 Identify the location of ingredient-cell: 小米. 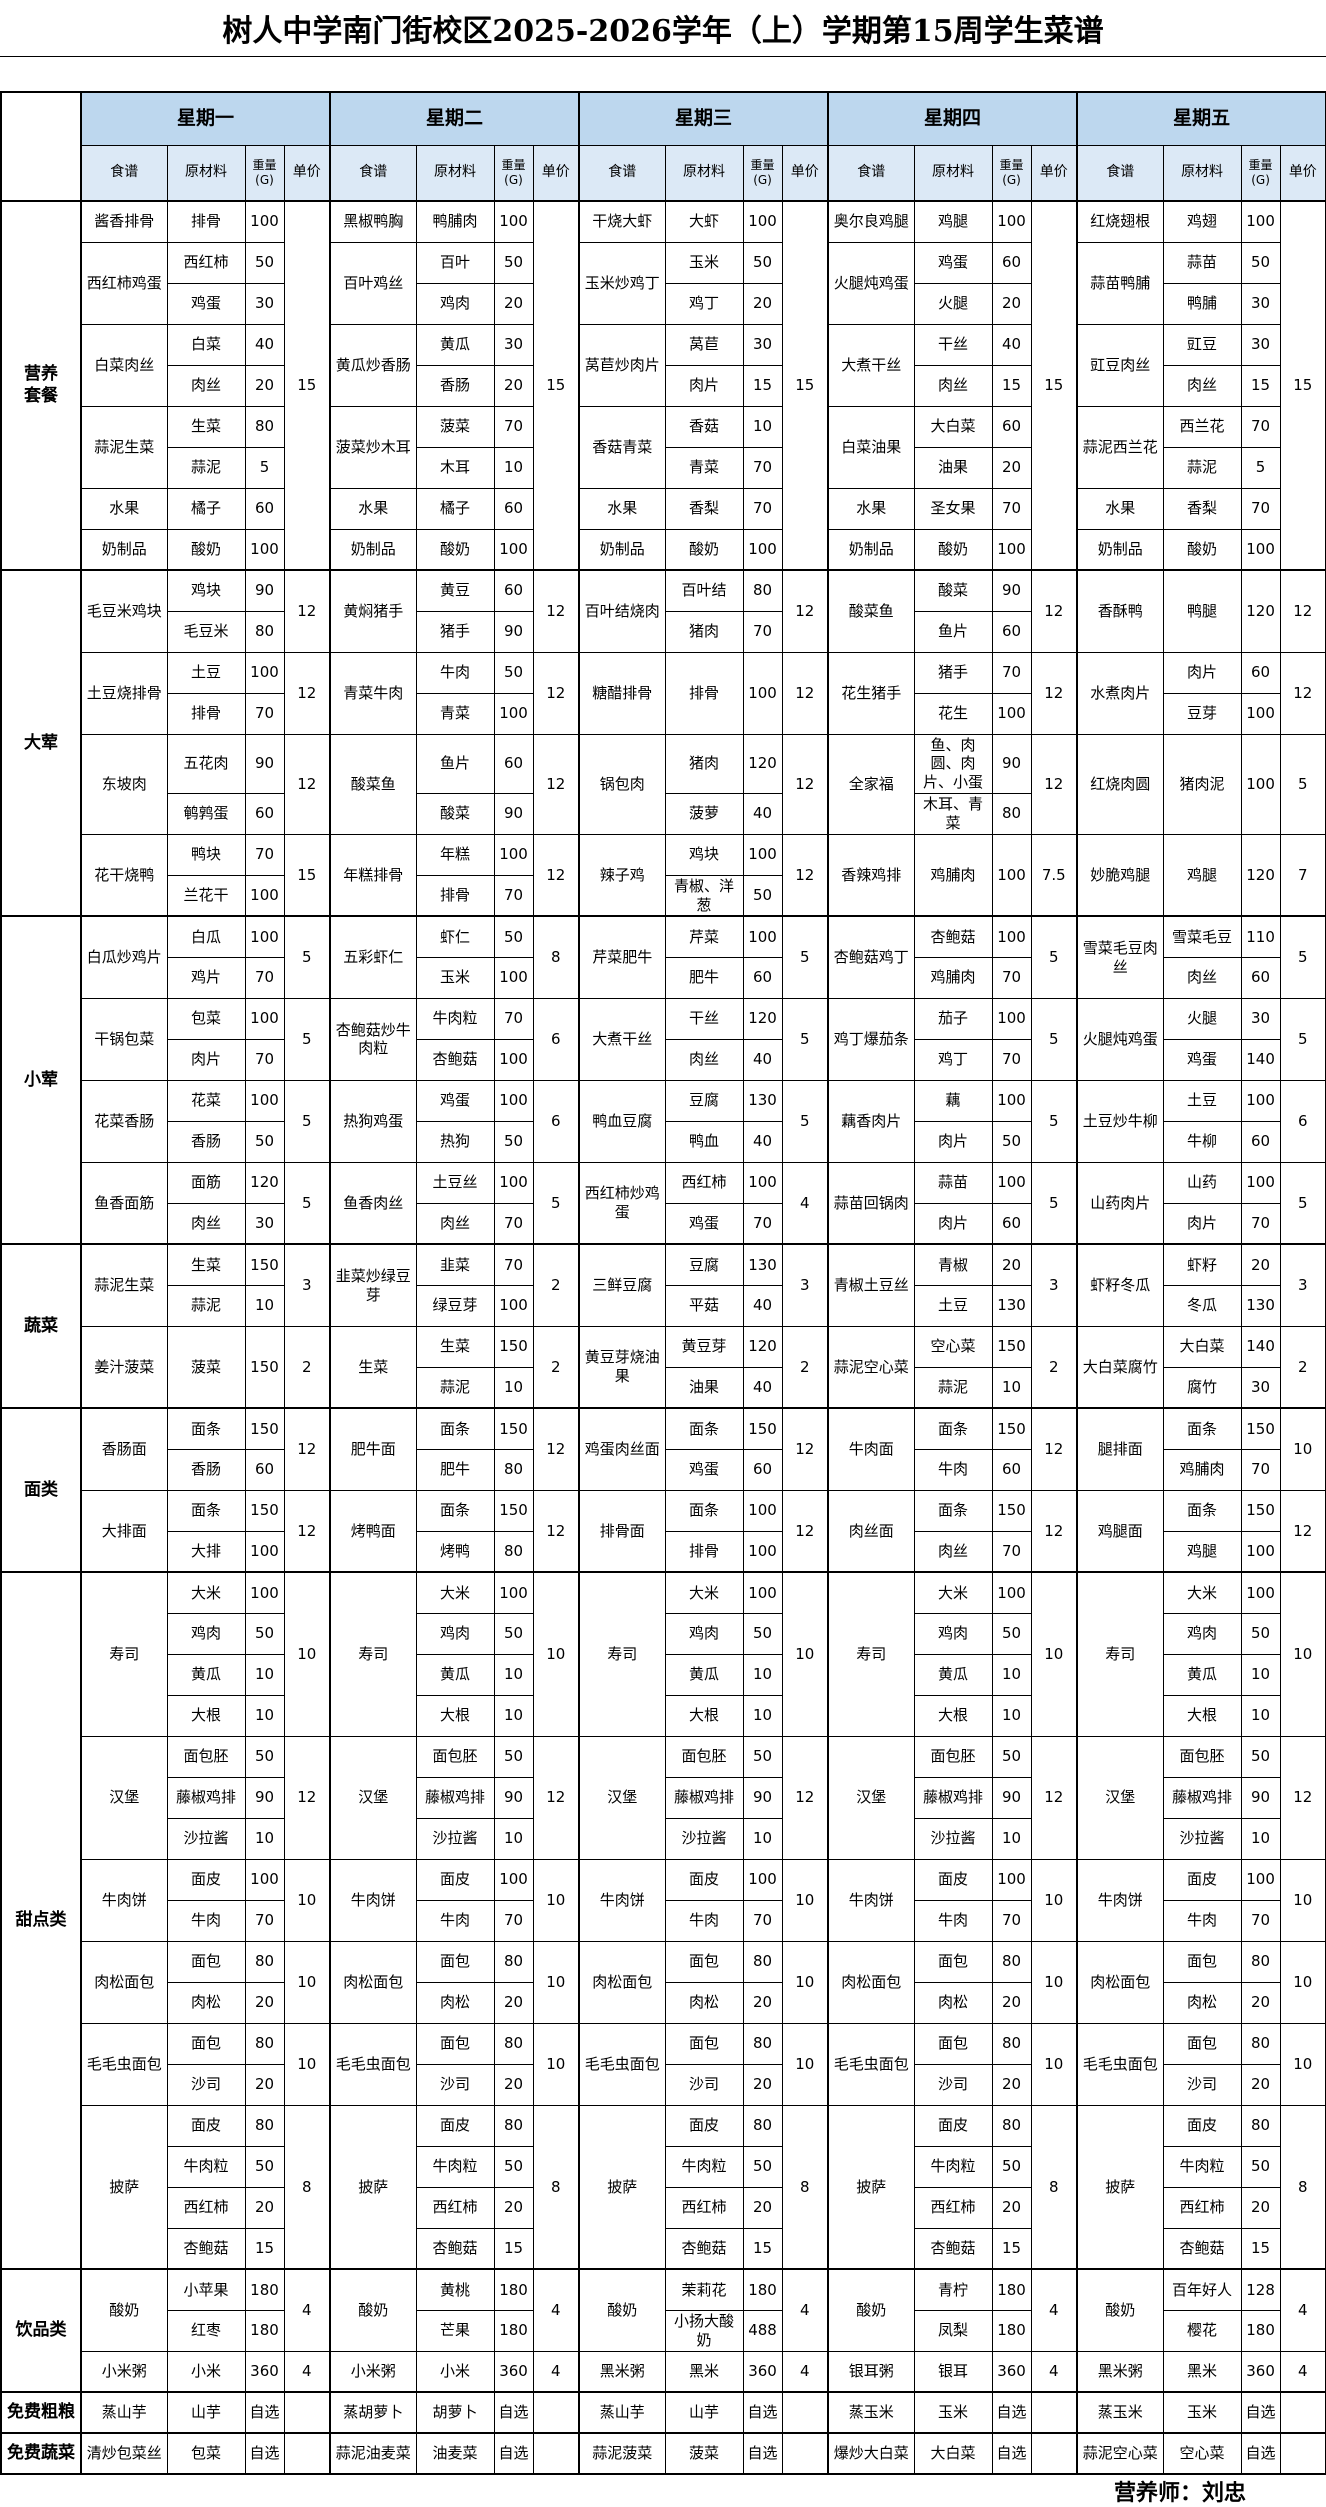
(455, 2371).